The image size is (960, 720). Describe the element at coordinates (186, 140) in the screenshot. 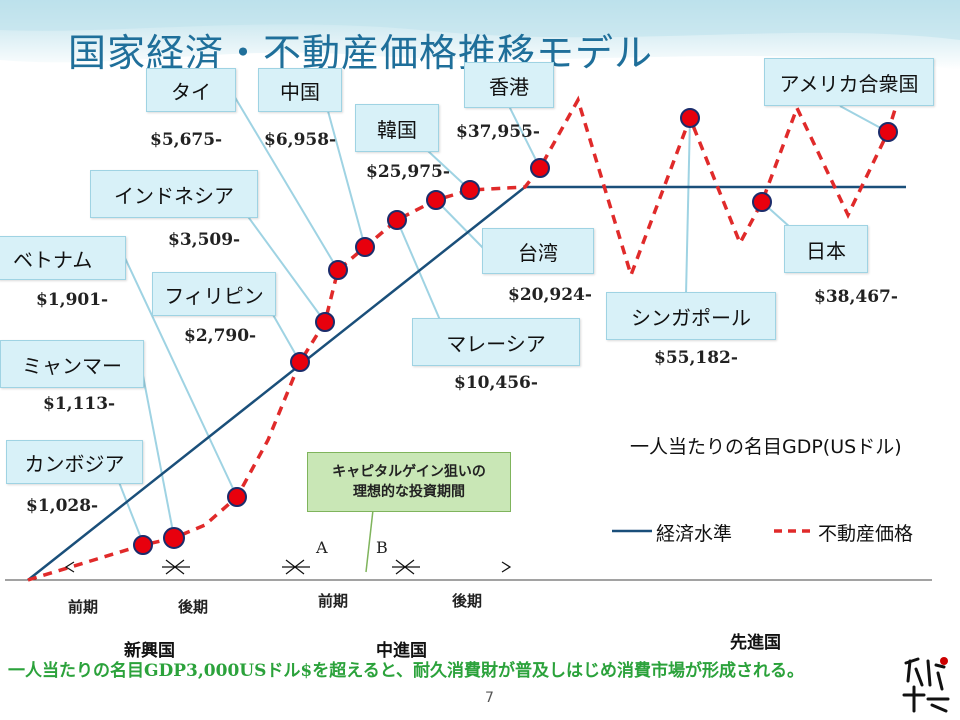

I see `gdp-value-thailand: $5,675-` at that location.